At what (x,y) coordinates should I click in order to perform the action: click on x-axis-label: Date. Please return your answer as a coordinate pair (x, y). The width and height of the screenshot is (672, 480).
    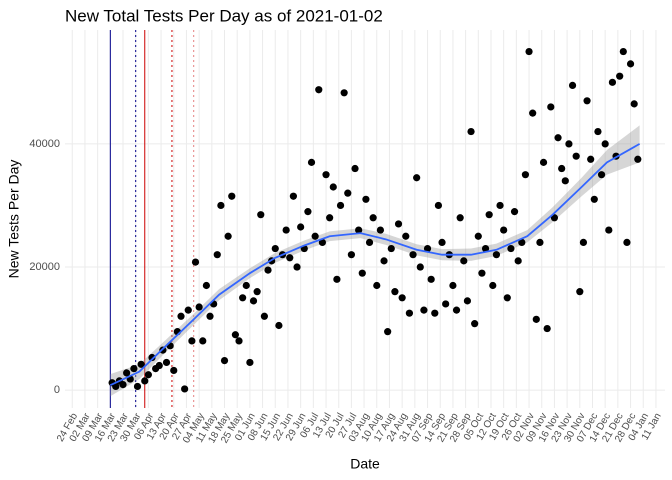
    Looking at the image, I should click on (365, 464).